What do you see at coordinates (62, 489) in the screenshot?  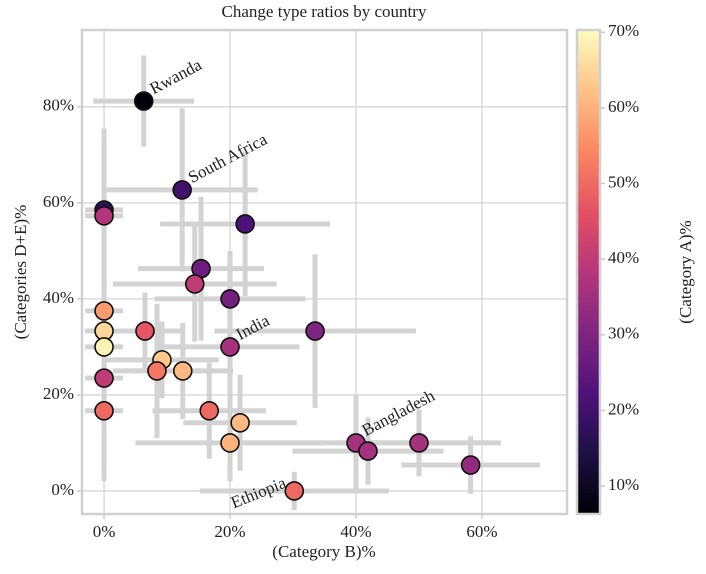 I see `y-tick-label: 0%` at bounding box center [62, 489].